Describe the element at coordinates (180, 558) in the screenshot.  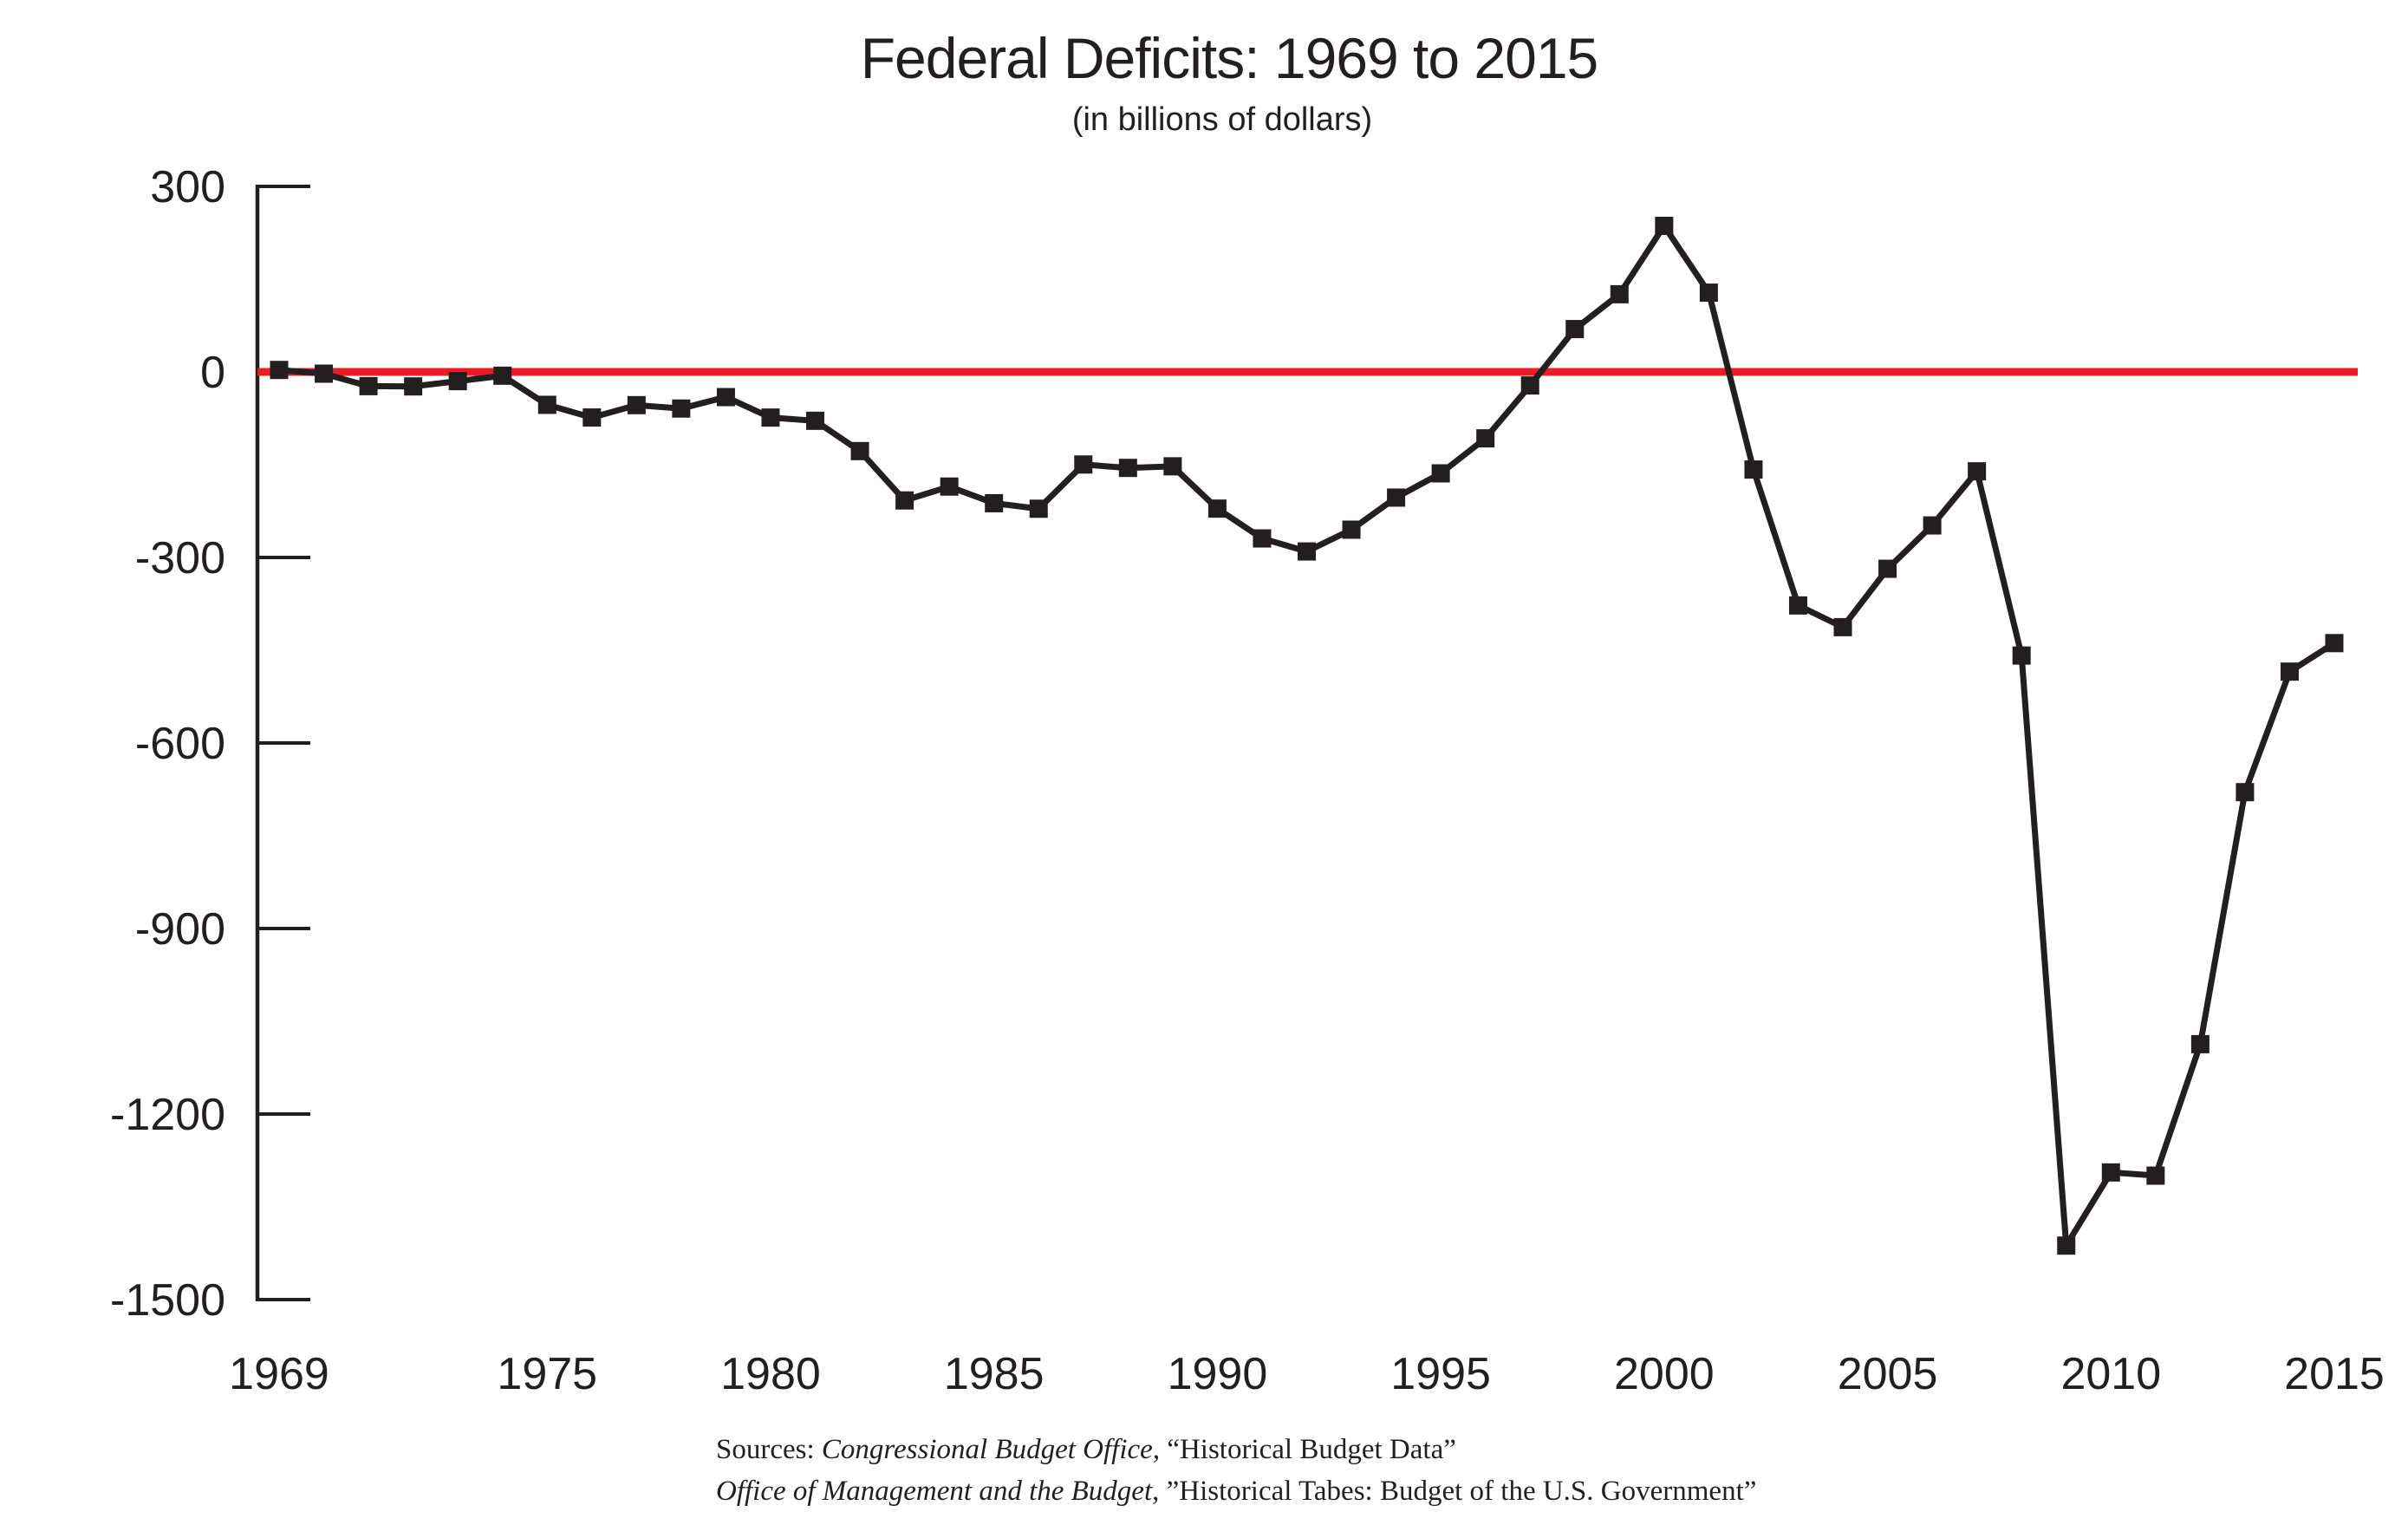
I see `y-axis-tick-label: -300` at that location.